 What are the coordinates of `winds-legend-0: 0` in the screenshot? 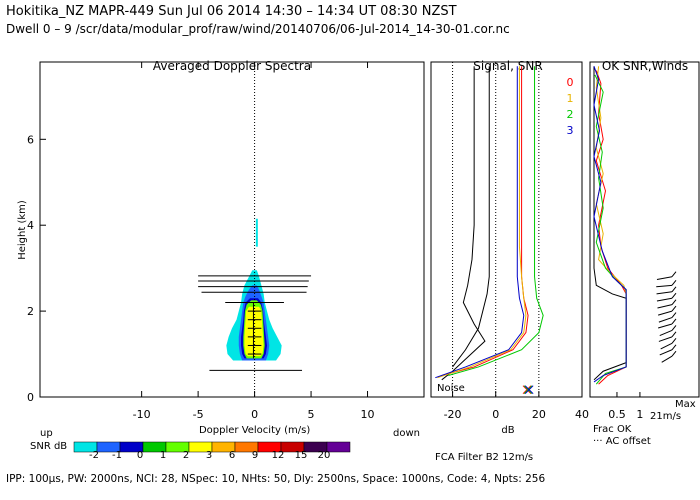 It's located at (570, 82).